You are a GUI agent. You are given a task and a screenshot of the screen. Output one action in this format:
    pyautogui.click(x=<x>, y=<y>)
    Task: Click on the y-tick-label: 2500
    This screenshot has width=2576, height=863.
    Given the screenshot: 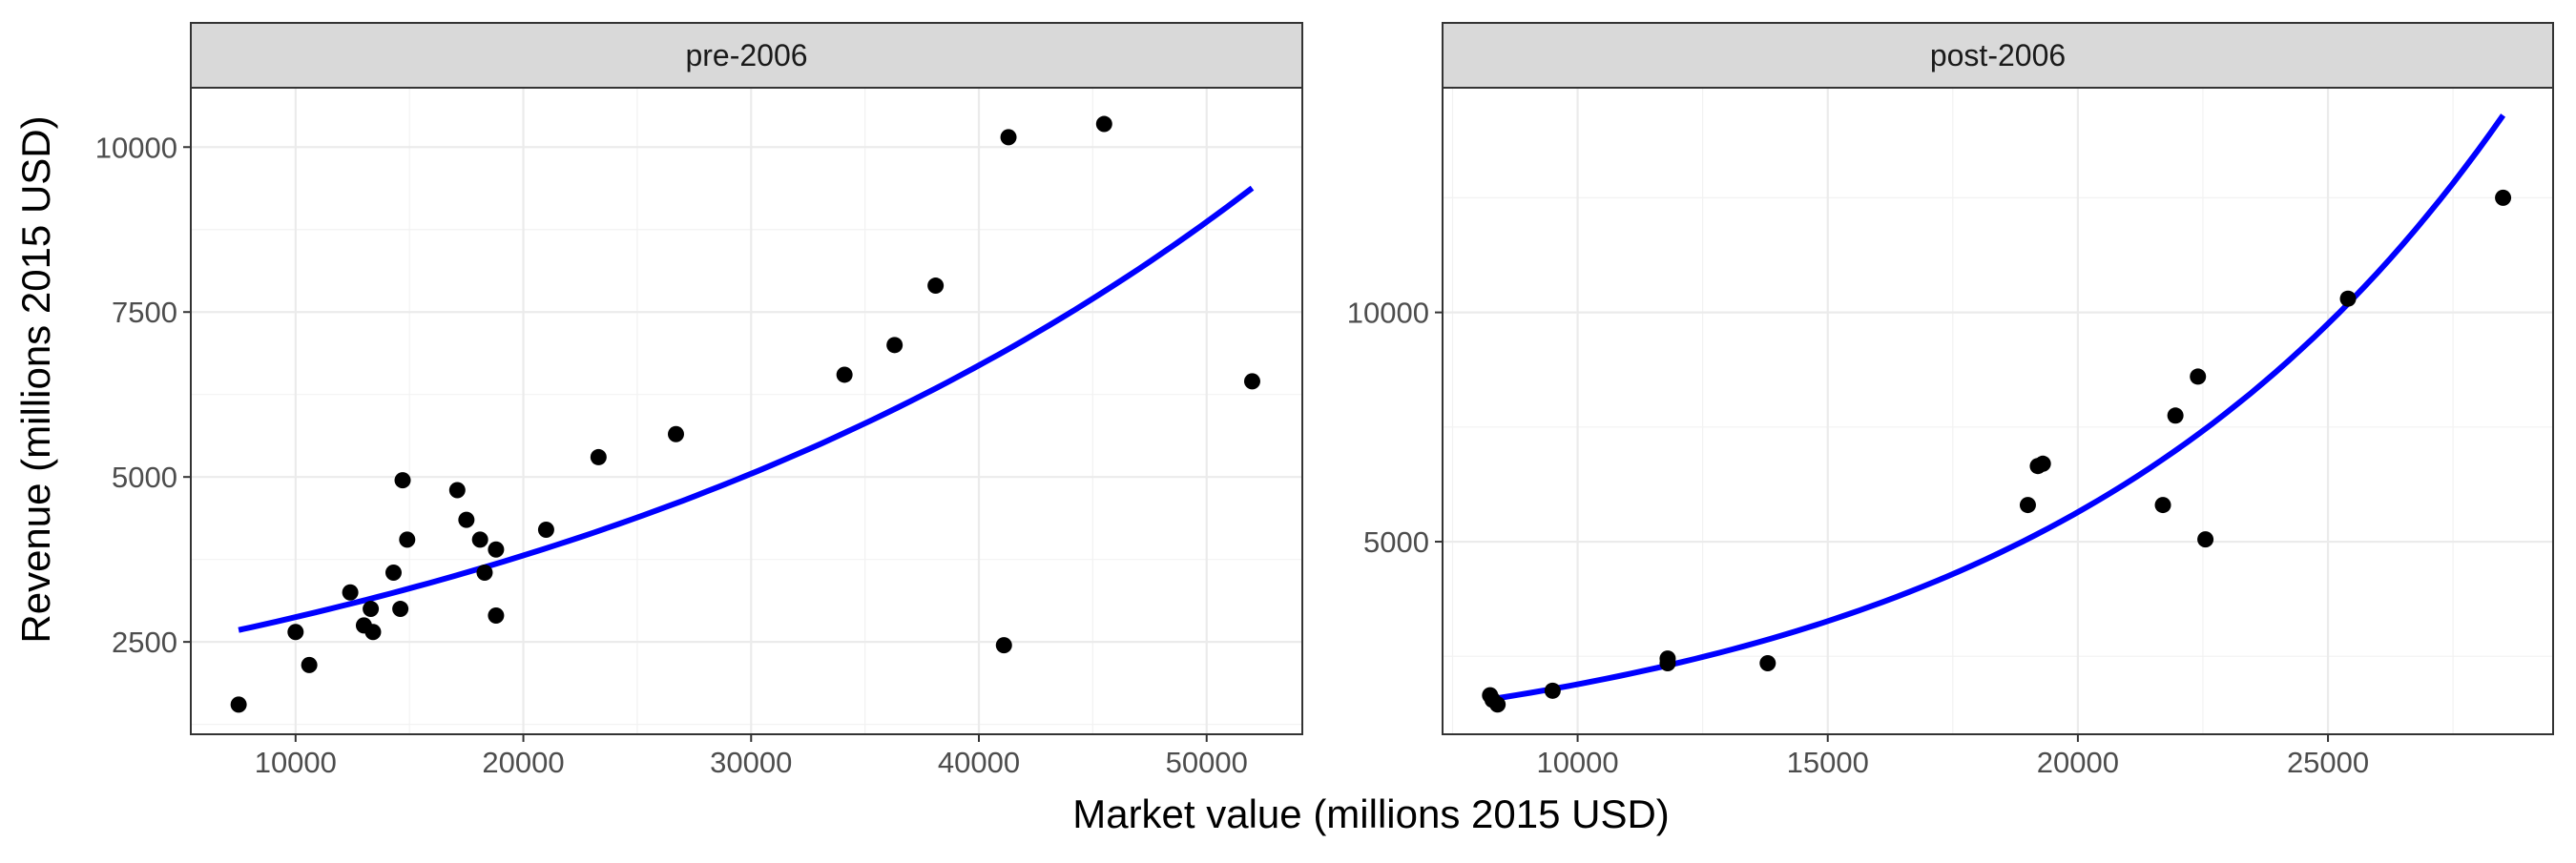 What is the action you would take?
    pyautogui.click(x=144, y=642)
    